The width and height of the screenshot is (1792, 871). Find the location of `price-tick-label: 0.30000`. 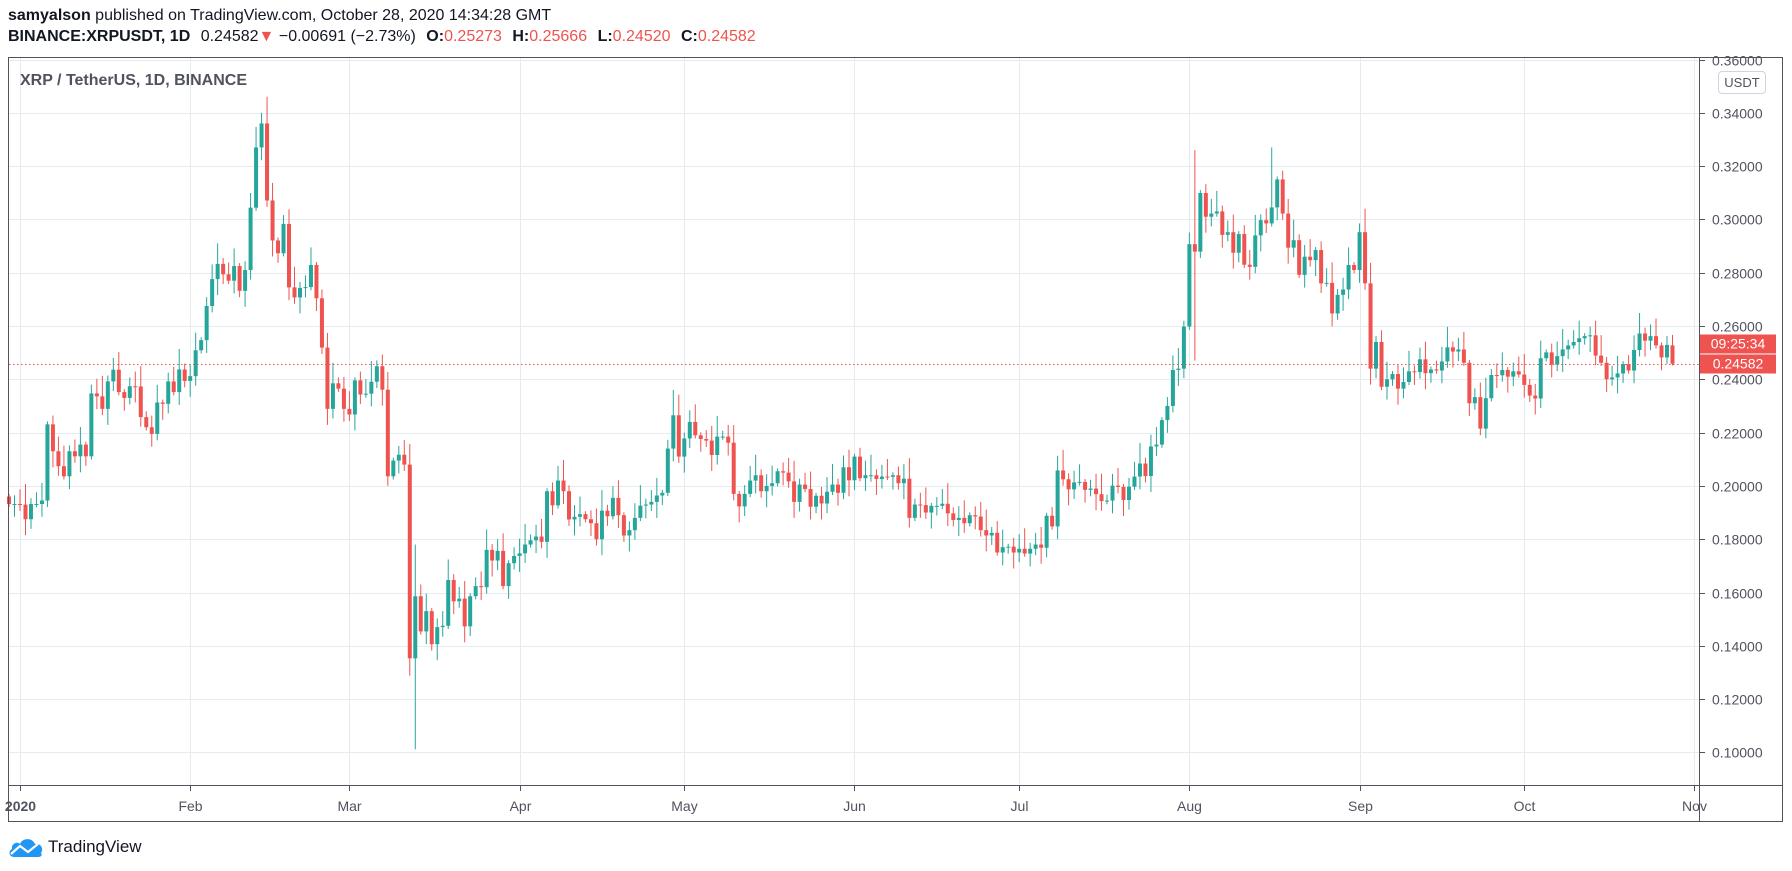

price-tick-label: 0.30000 is located at coordinates (1737, 220).